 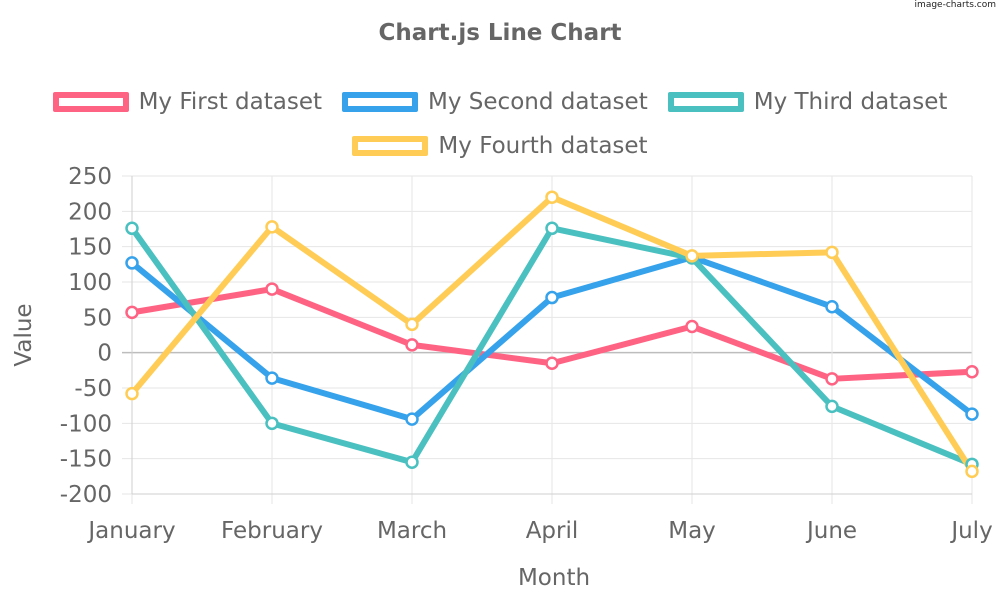 What do you see at coordinates (90, 283) in the screenshot?
I see `y-tick-label: 100` at bounding box center [90, 283].